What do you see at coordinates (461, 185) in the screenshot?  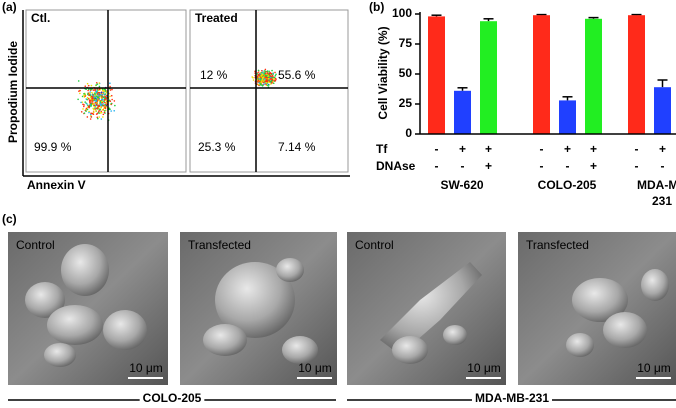 I see `x-tick-label: SW-620` at bounding box center [461, 185].